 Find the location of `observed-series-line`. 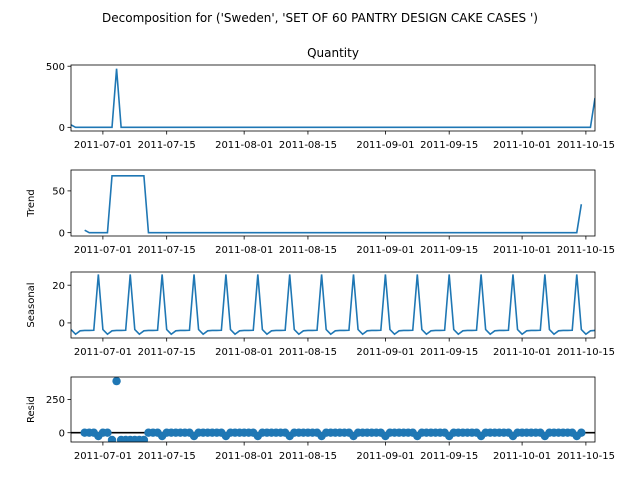

observed-series-line is located at coordinates (333, 98).